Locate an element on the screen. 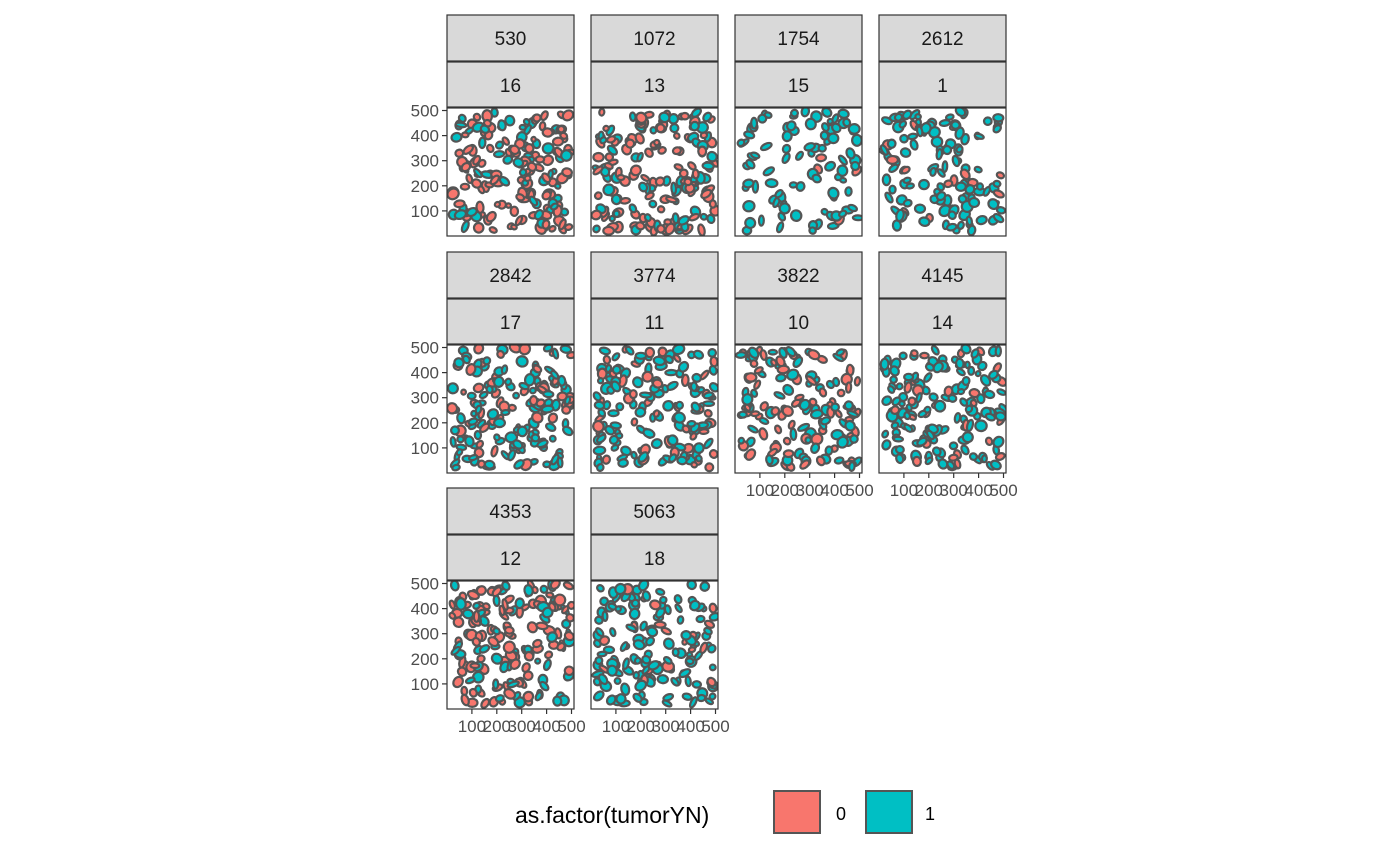 The height and width of the screenshot is (865, 1400). x-tick-label: 500 is located at coordinates (1003, 490).